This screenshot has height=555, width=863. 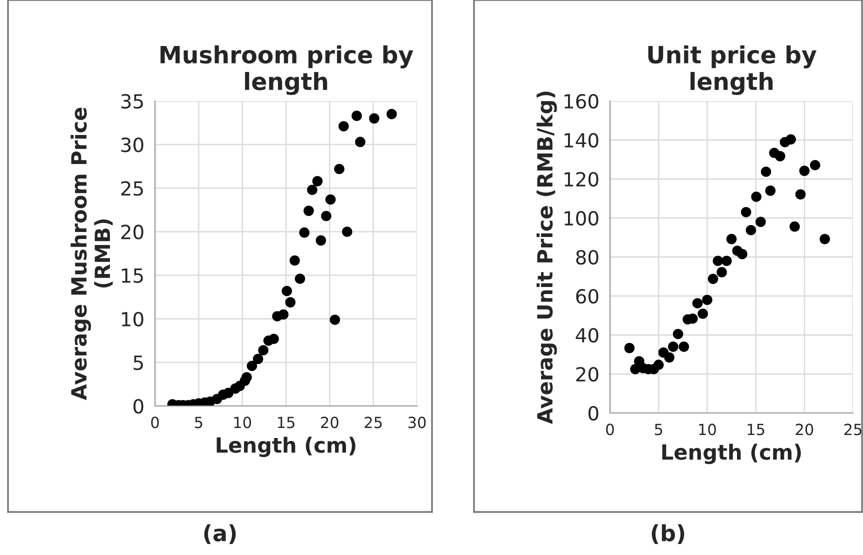 What do you see at coordinates (138, 406) in the screenshot?
I see `y-tick-label: 0` at bounding box center [138, 406].